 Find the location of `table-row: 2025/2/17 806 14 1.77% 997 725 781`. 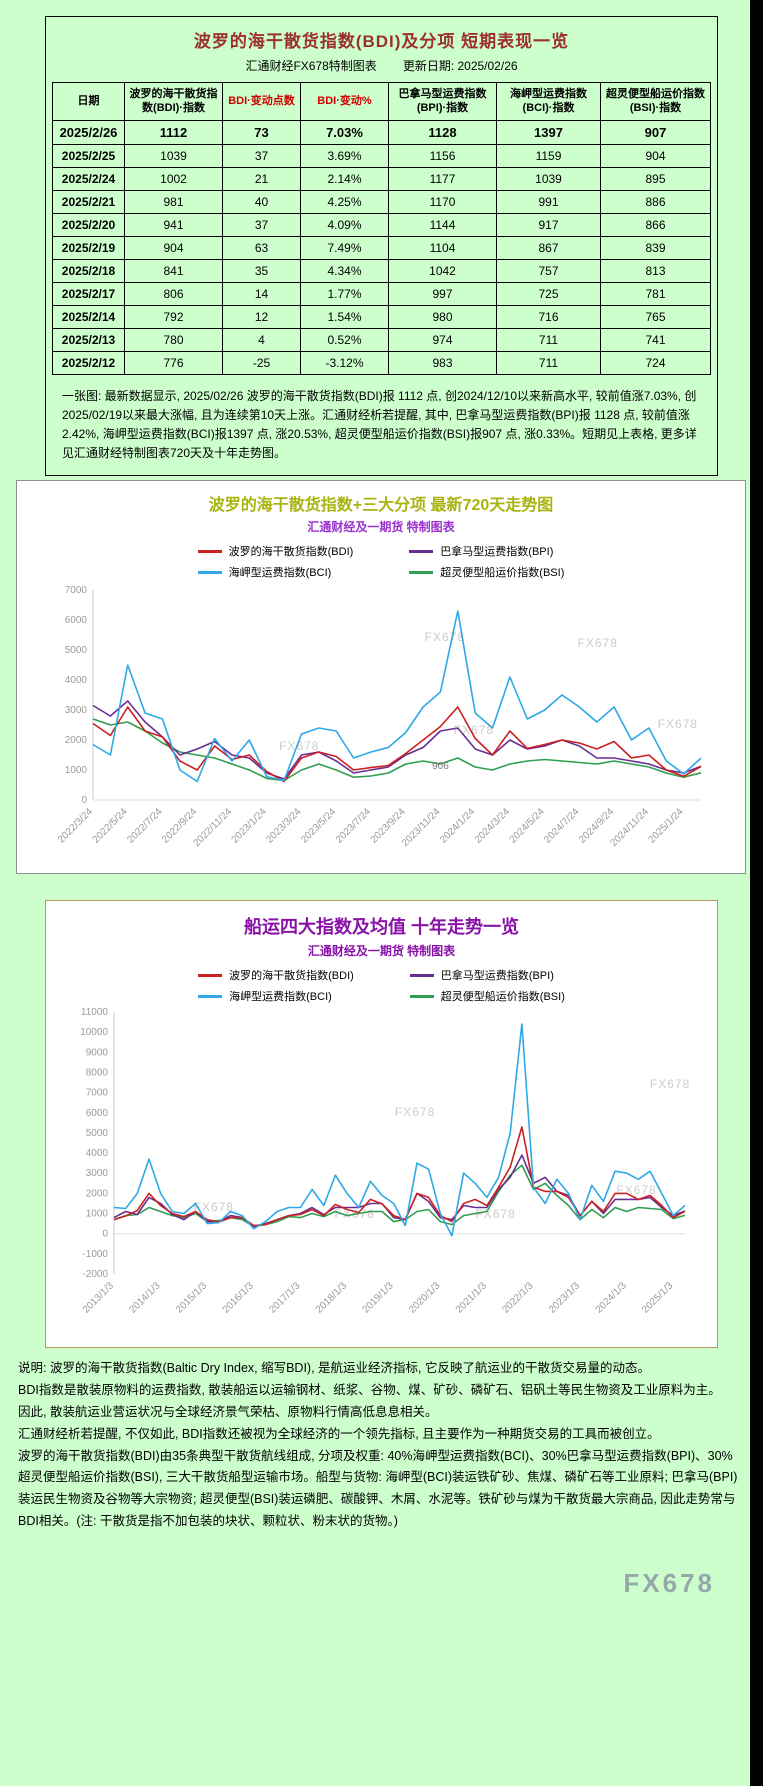

table-row: 2025/2/17 806 14 1.77% 997 725 781 is located at coordinates (381, 293).